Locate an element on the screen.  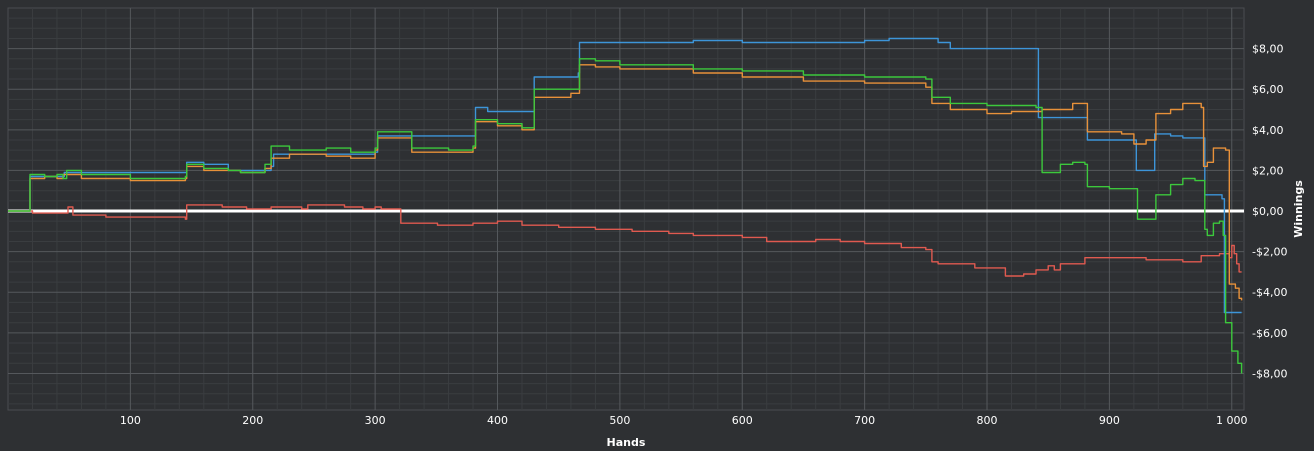
y-tick-label: $2,00 is located at coordinates (1268, 170).